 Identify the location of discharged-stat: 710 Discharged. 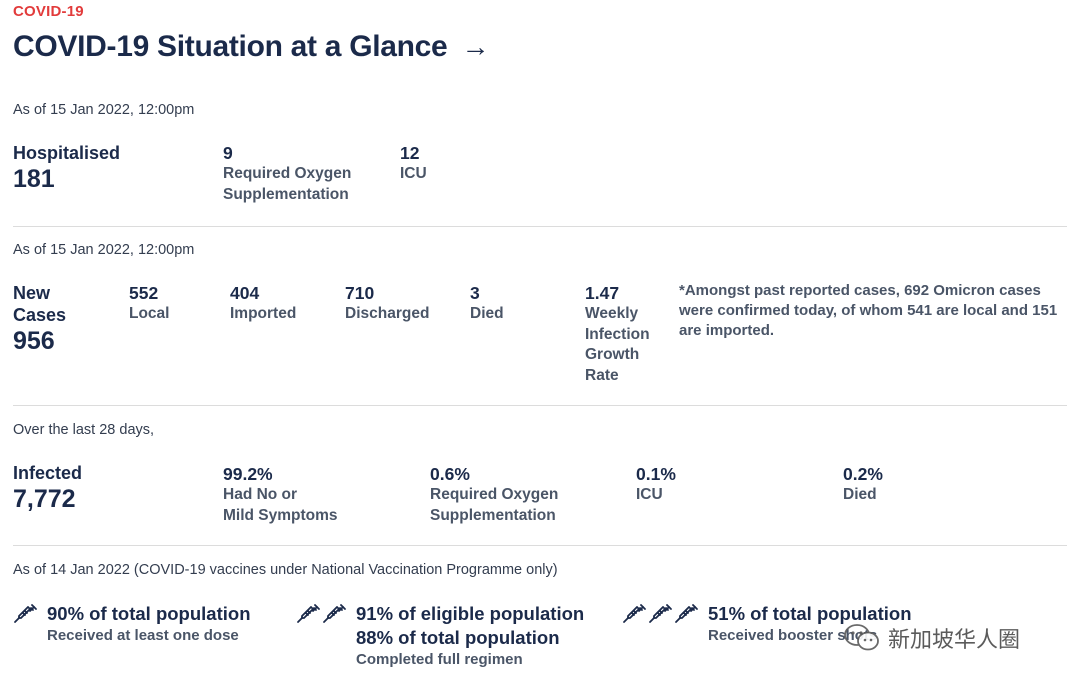
(387, 304).